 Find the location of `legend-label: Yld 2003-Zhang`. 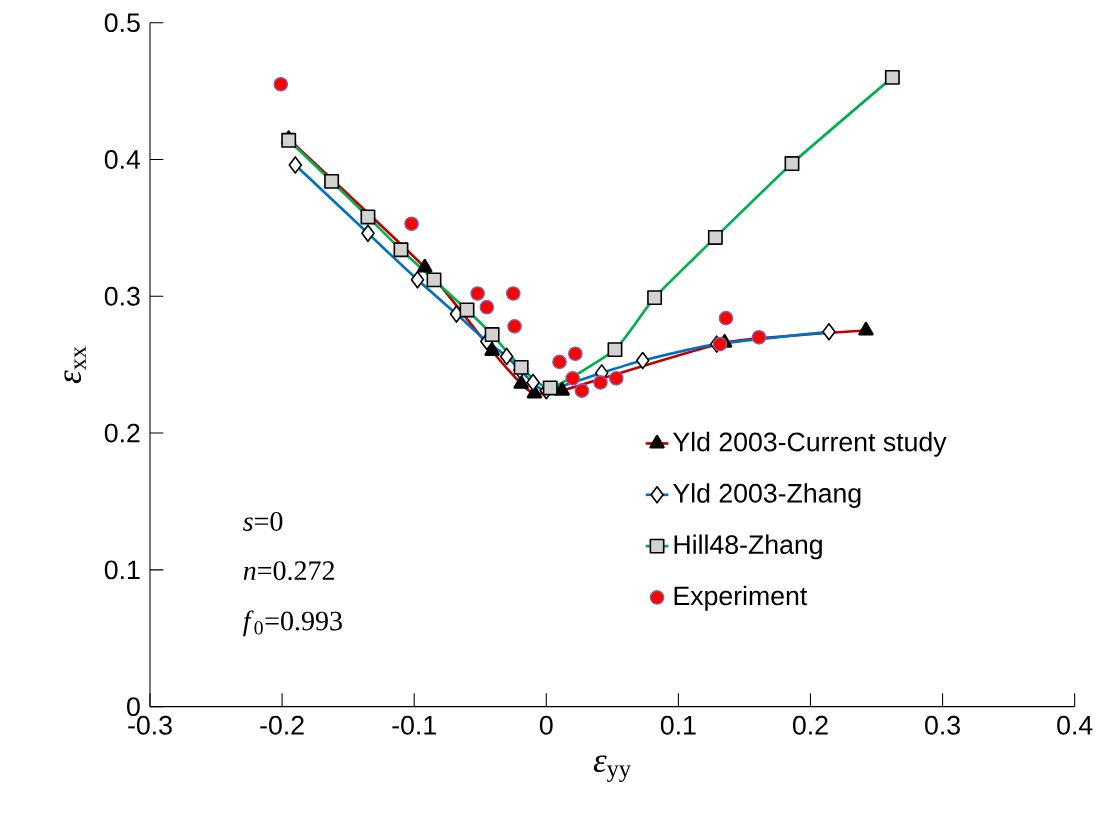

legend-label: Yld 2003-Zhang is located at coordinates (767, 496).